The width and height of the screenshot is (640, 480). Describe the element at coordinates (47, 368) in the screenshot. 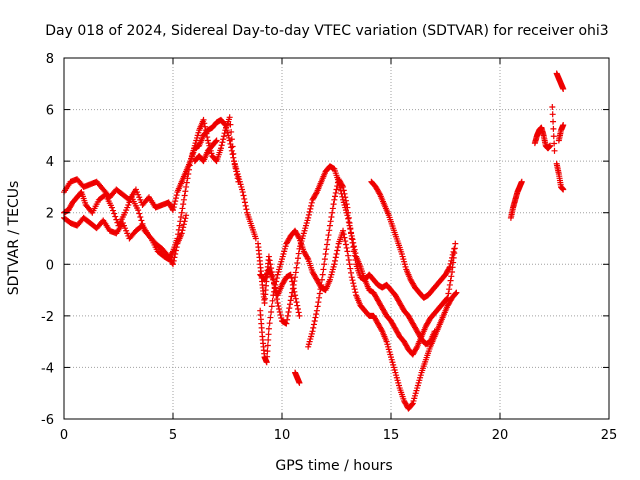

I see `y-tick-label: -4` at that location.